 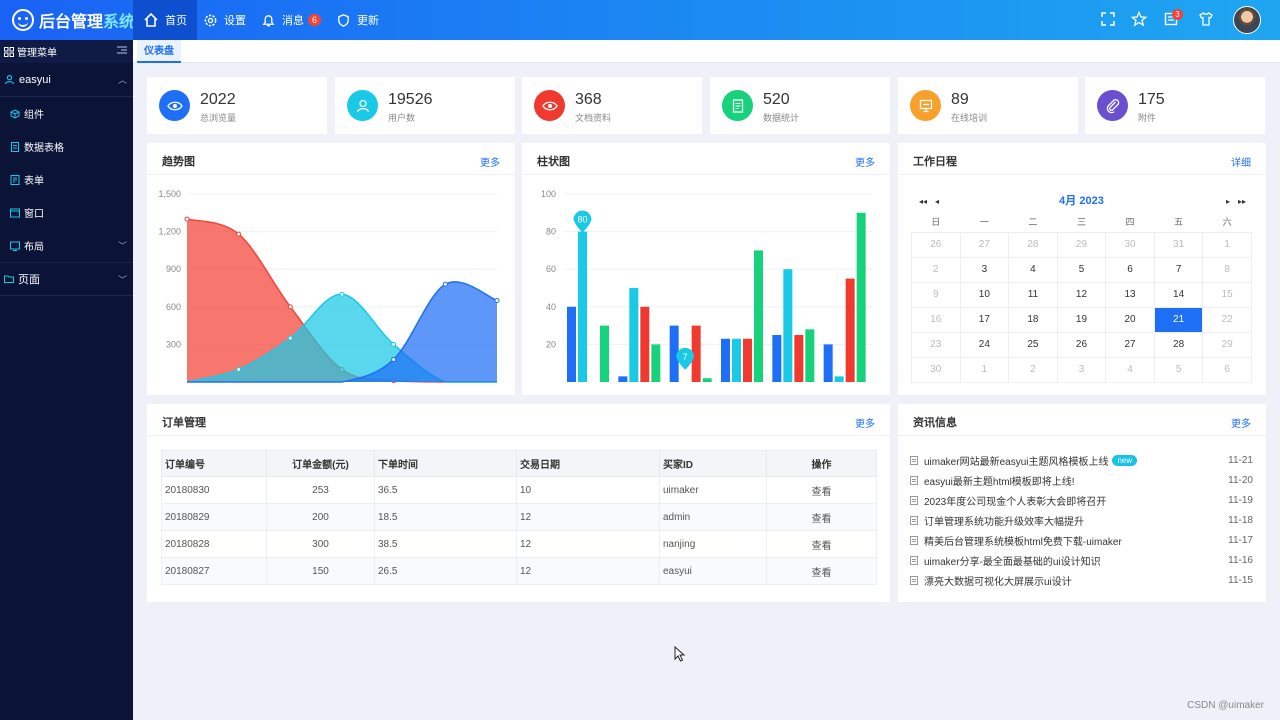 I want to click on tab-dashboard: 仪表盘, so click(x=159, y=51).